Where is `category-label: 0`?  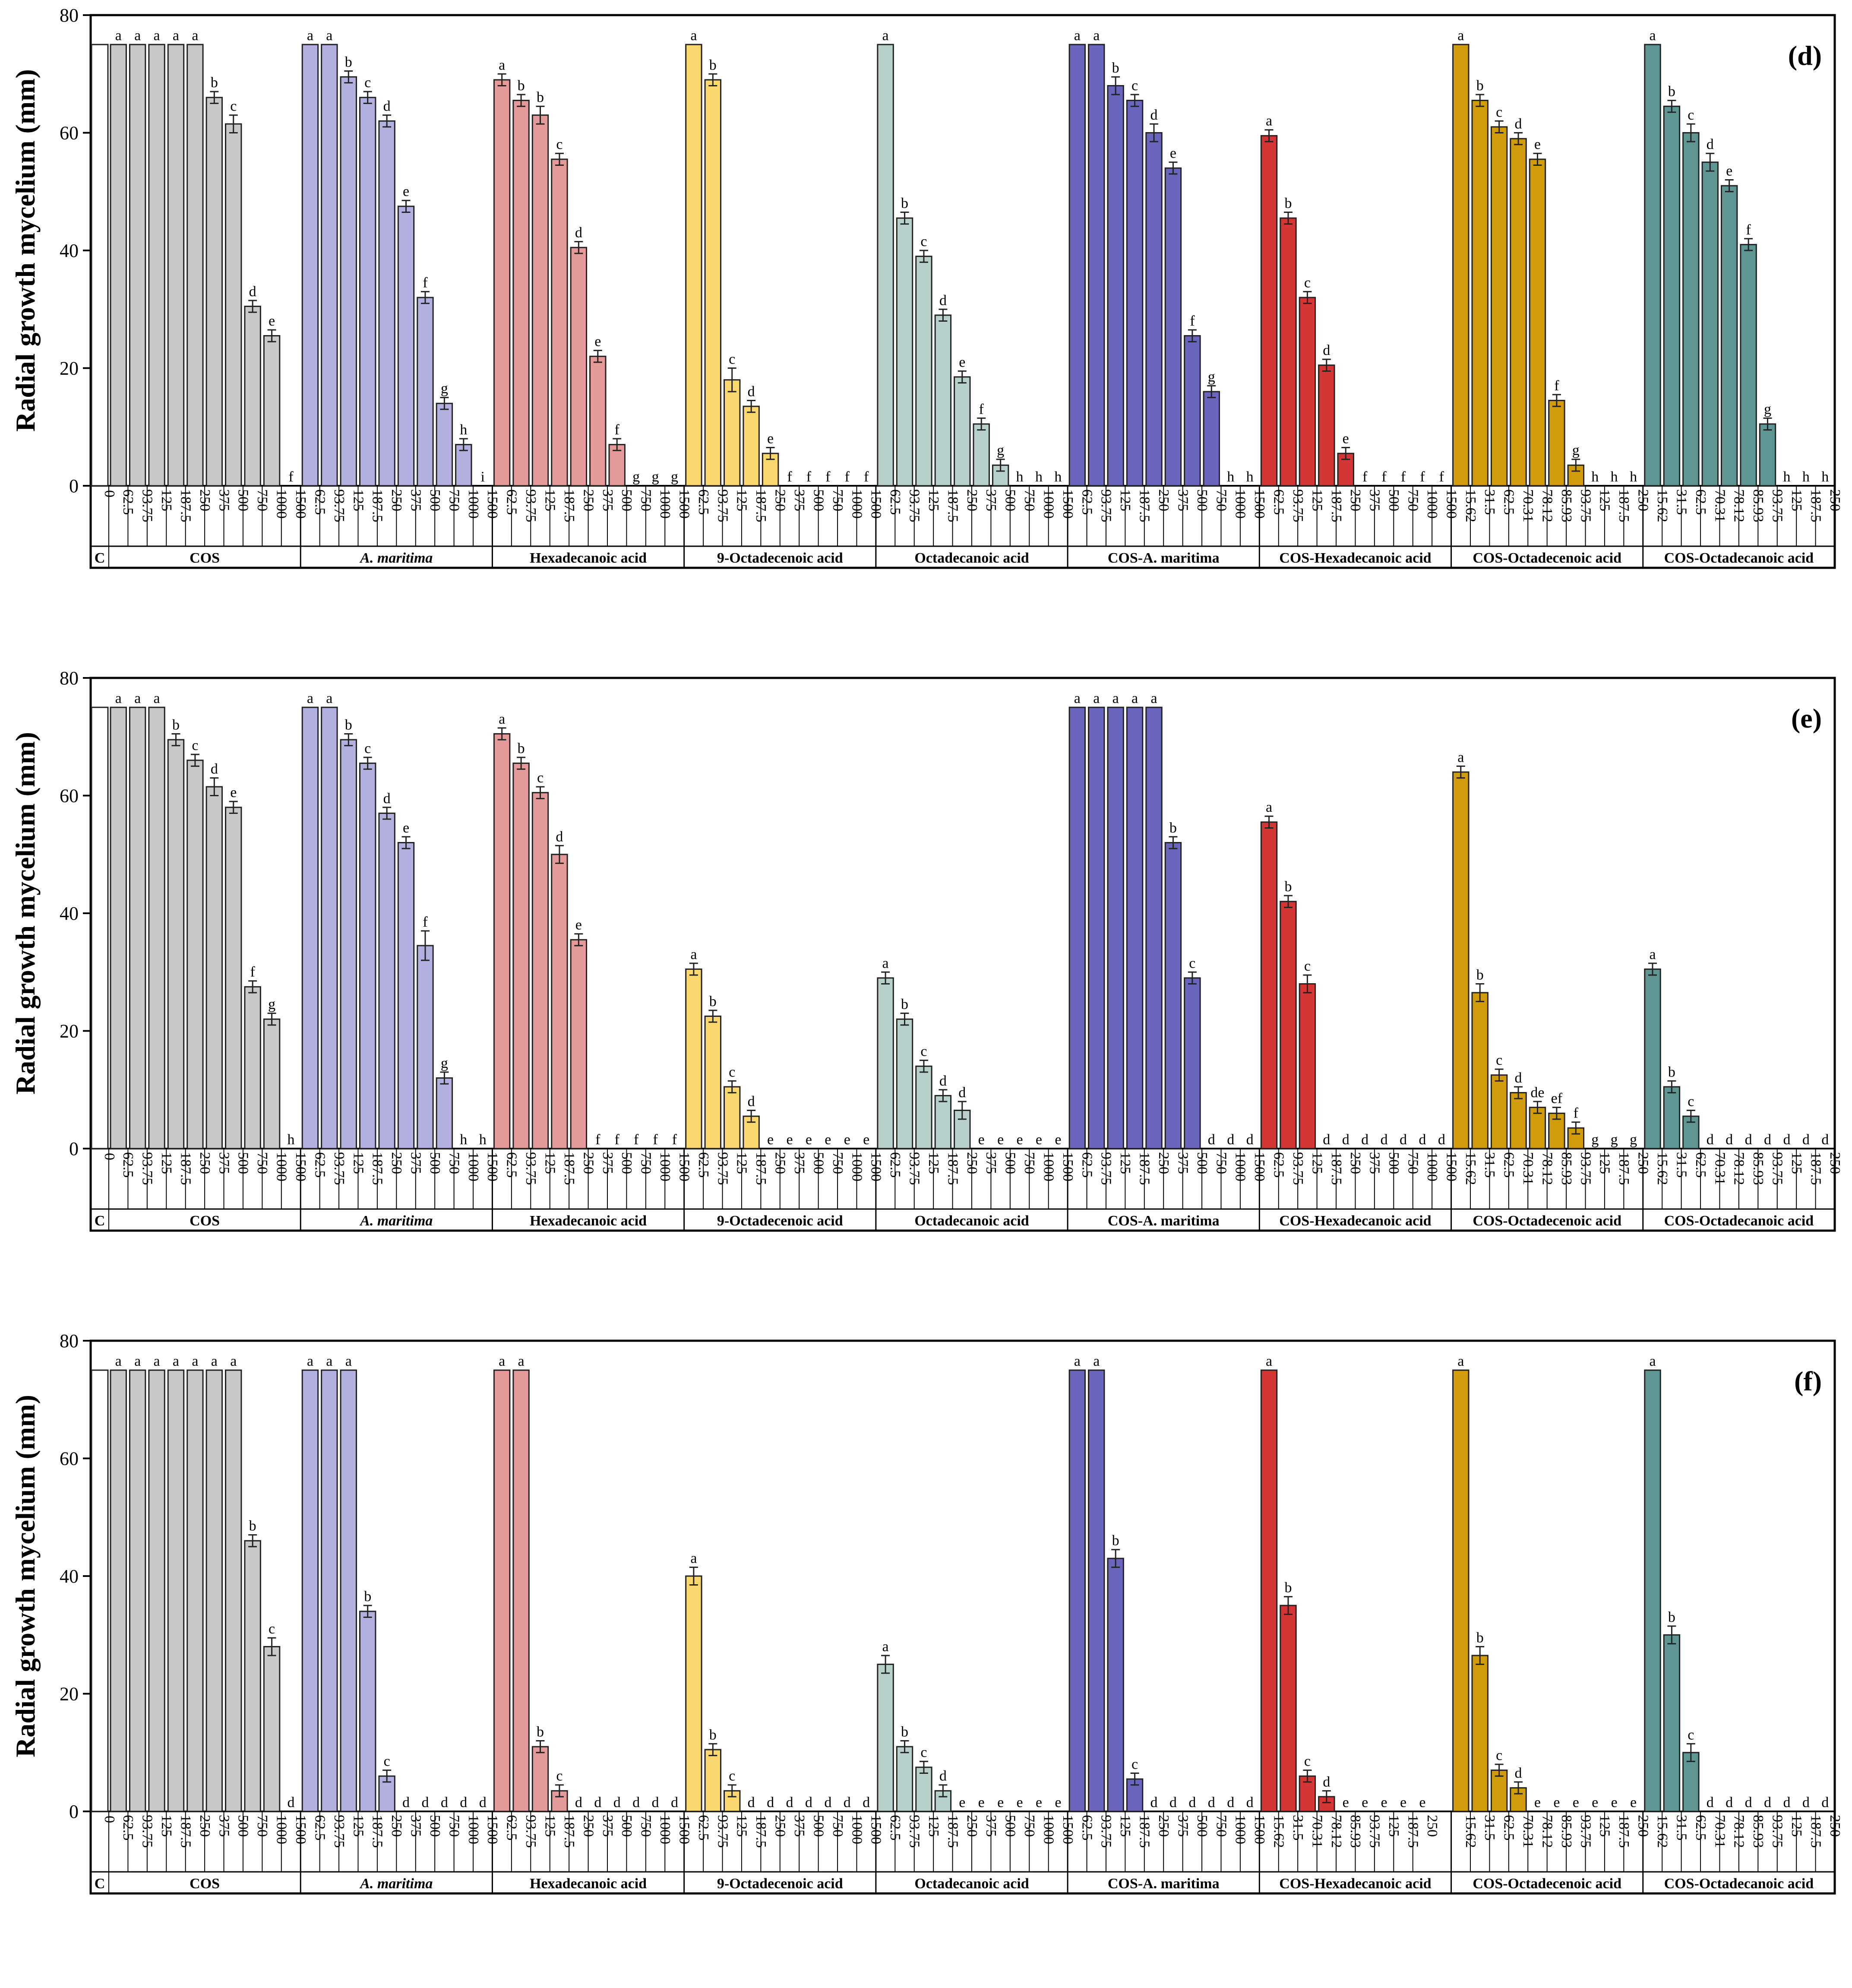 category-label: 0 is located at coordinates (109, 493).